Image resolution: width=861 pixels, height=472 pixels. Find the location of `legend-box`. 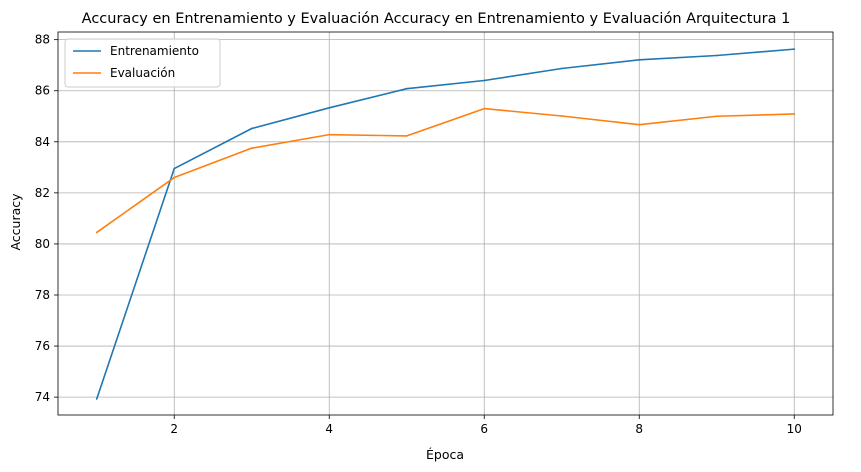

legend-box is located at coordinates (142, 63).